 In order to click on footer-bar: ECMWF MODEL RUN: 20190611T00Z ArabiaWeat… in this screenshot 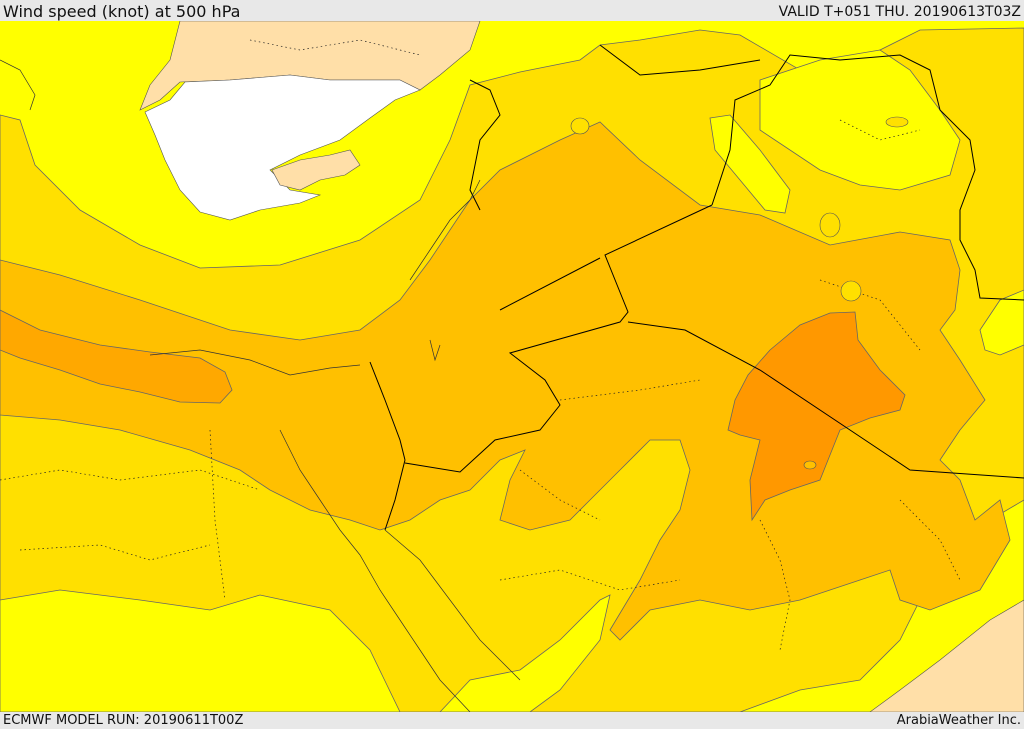, I will do `click(512, 720)`.